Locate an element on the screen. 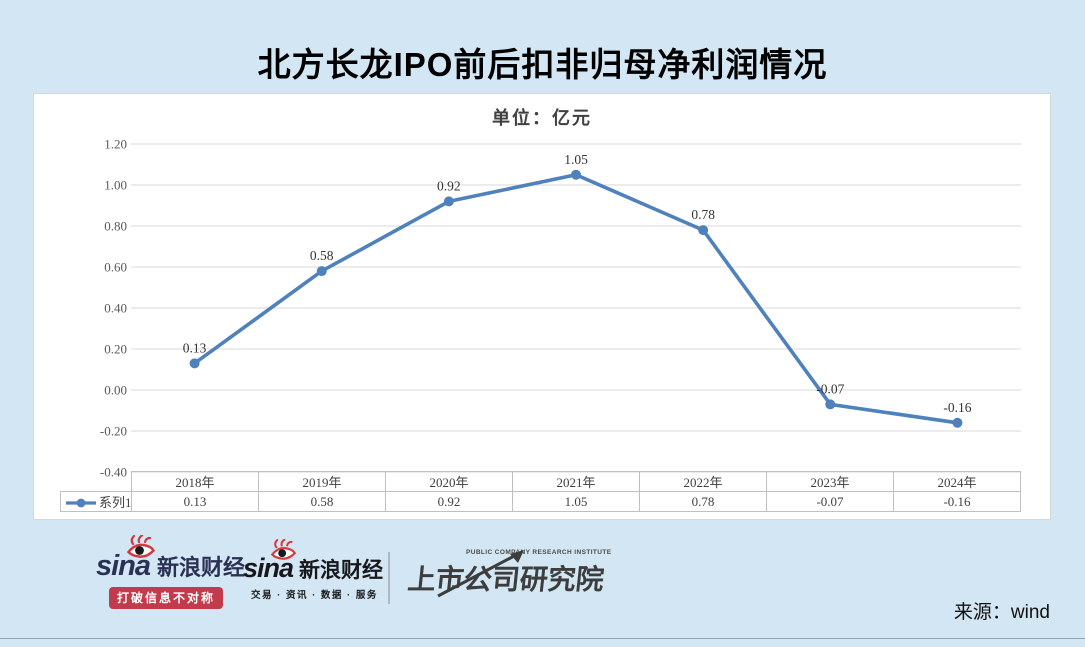 Image resolution: width=1085 pixels, height=647 pixels. year-header-cell: 2024年 is located at coordinates (957, 481).